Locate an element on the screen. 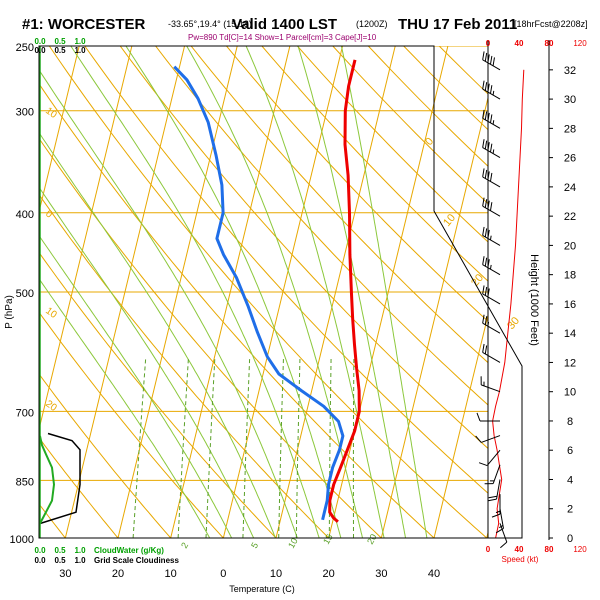 The height and width of the screenshot is (600, 600). cloud-water-tick-top: 0.5 is located at coordinates (60, 41).